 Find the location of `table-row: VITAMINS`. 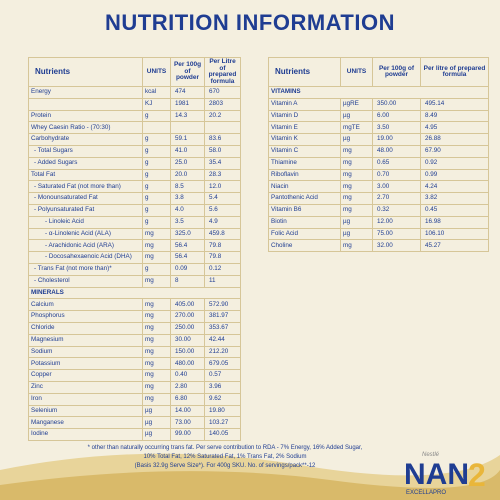

table-row: VITAMINS is located at coordinates (378, 92).